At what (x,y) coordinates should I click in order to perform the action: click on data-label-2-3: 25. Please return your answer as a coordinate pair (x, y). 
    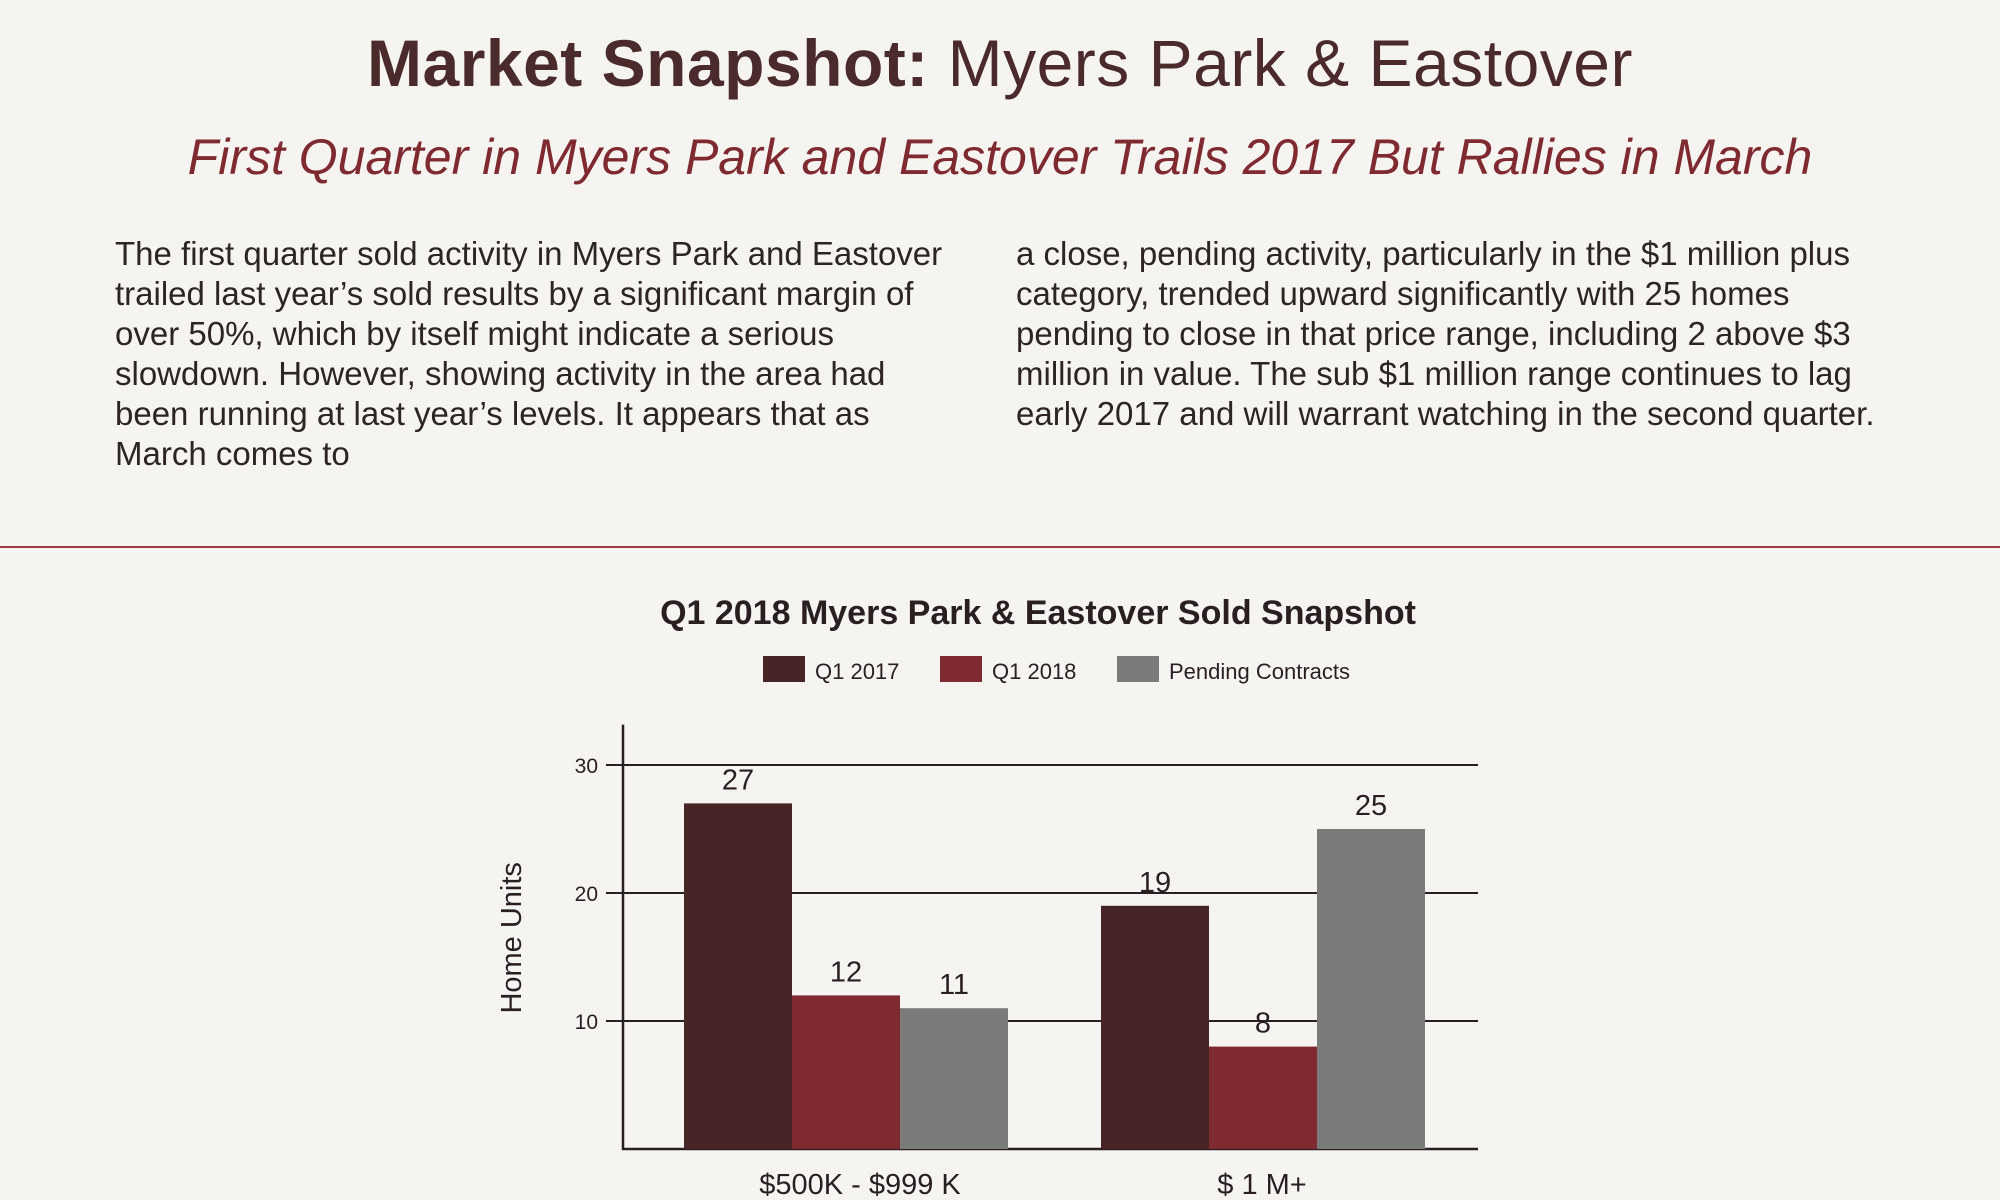
    Looking at the image, I should click on (1371, 806).